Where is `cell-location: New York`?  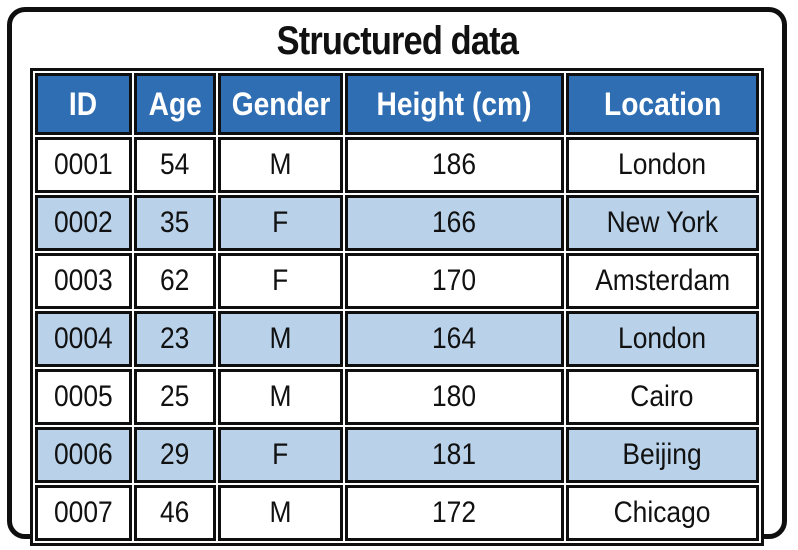
cell-location: New York is located at coordinates (662, 223).